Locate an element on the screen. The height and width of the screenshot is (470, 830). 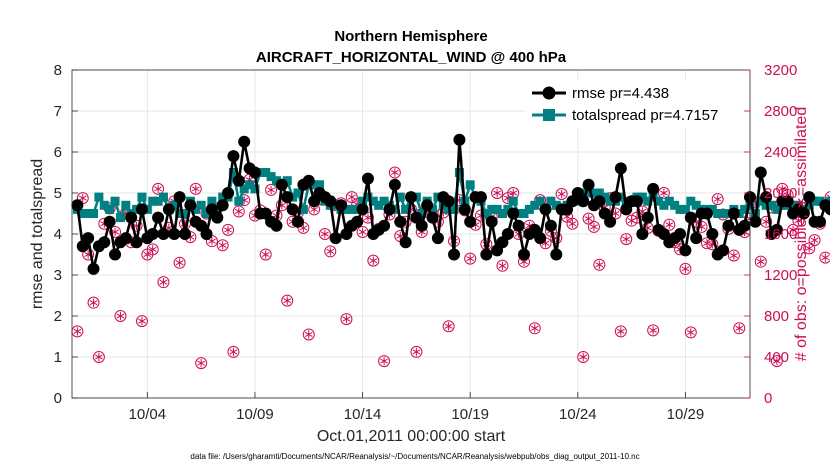
legend-rmse-label: rmse pr=4.438 is located at coordinates (620, 93).